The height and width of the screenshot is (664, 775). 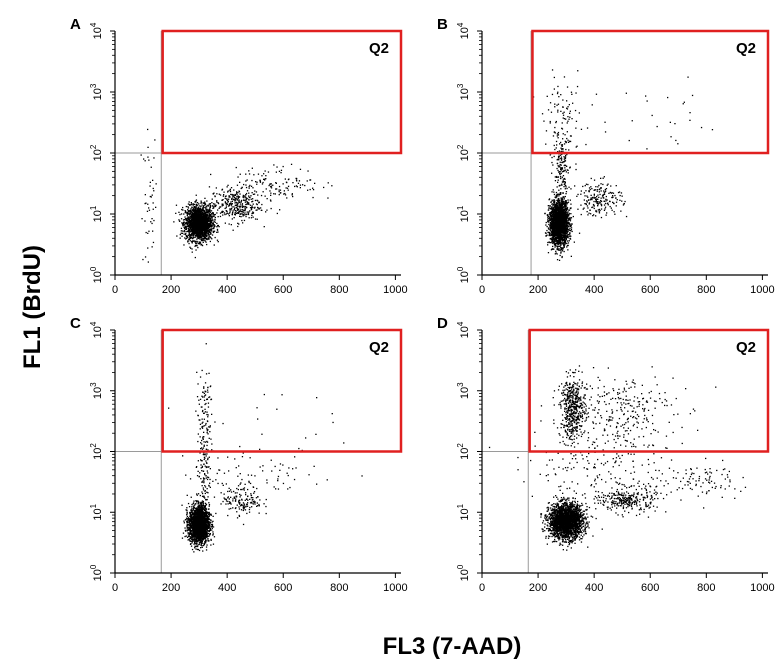 What do you see at coordinates (96, 274) in the screenshot?
I see `y-tick-label: 100` at bounding box center [96, 274].